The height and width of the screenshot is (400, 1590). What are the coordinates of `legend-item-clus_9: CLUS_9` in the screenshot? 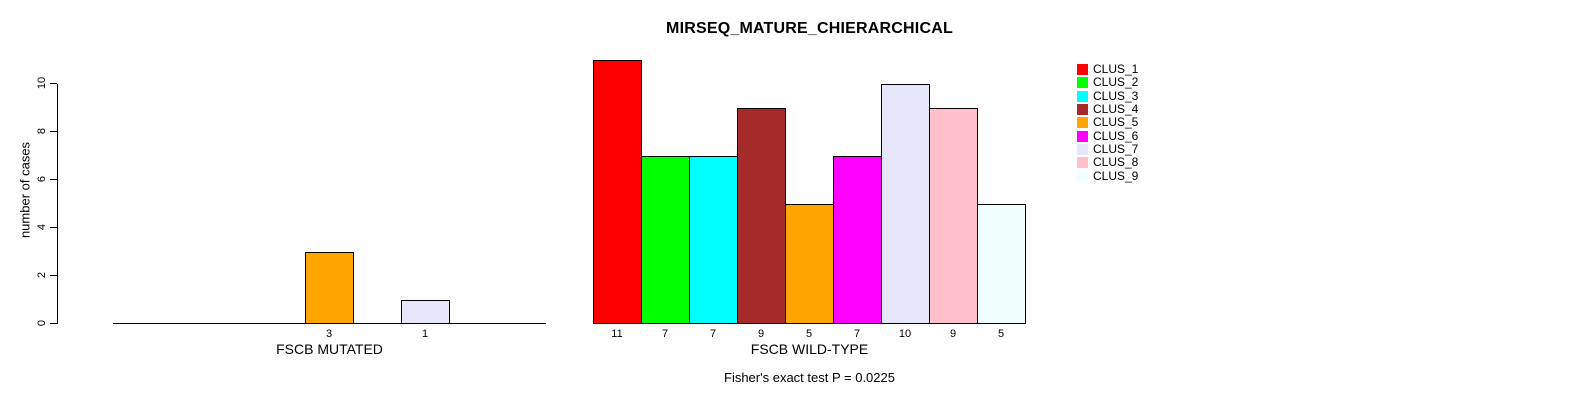 It's located at (1107, 175).